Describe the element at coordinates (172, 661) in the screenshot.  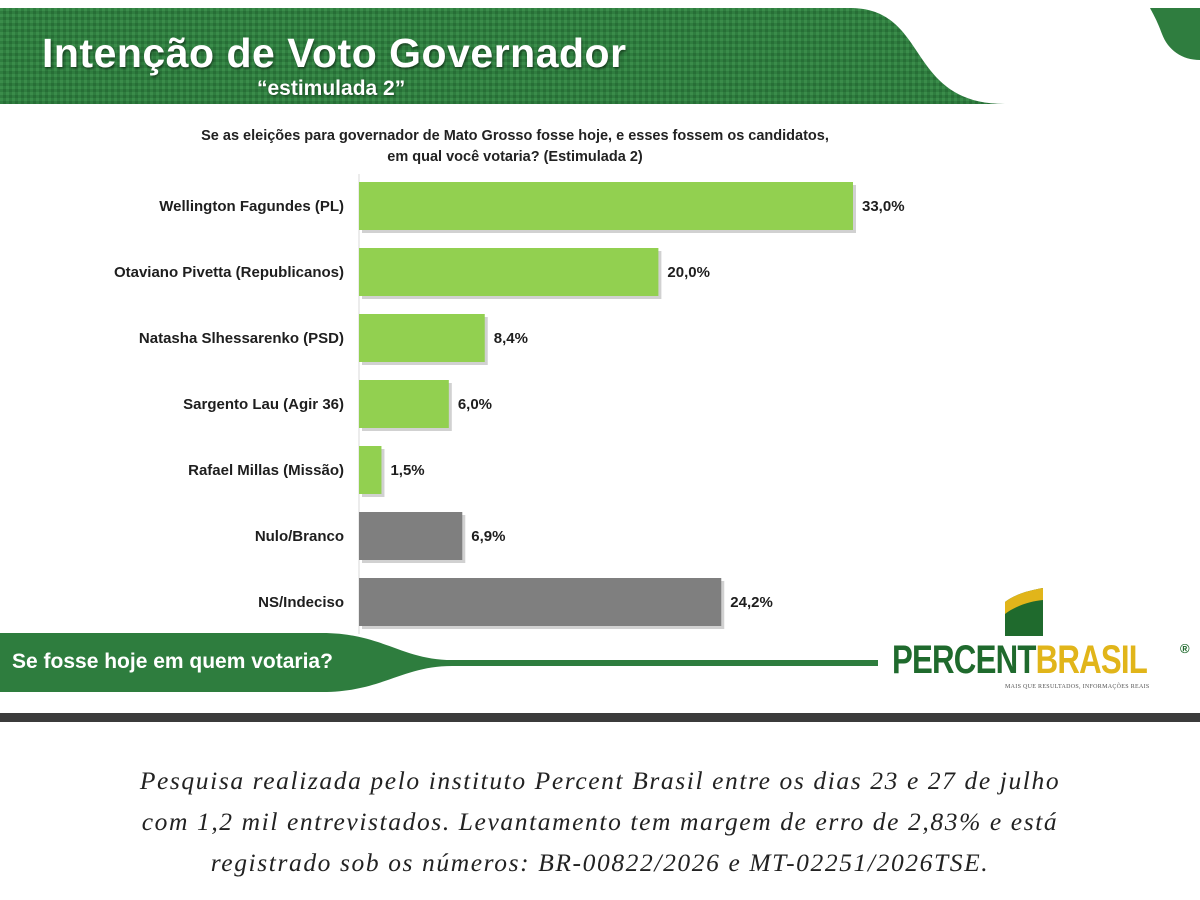
I see `footer-tagline: Se fosse hoje em quem votaria?` at that location.